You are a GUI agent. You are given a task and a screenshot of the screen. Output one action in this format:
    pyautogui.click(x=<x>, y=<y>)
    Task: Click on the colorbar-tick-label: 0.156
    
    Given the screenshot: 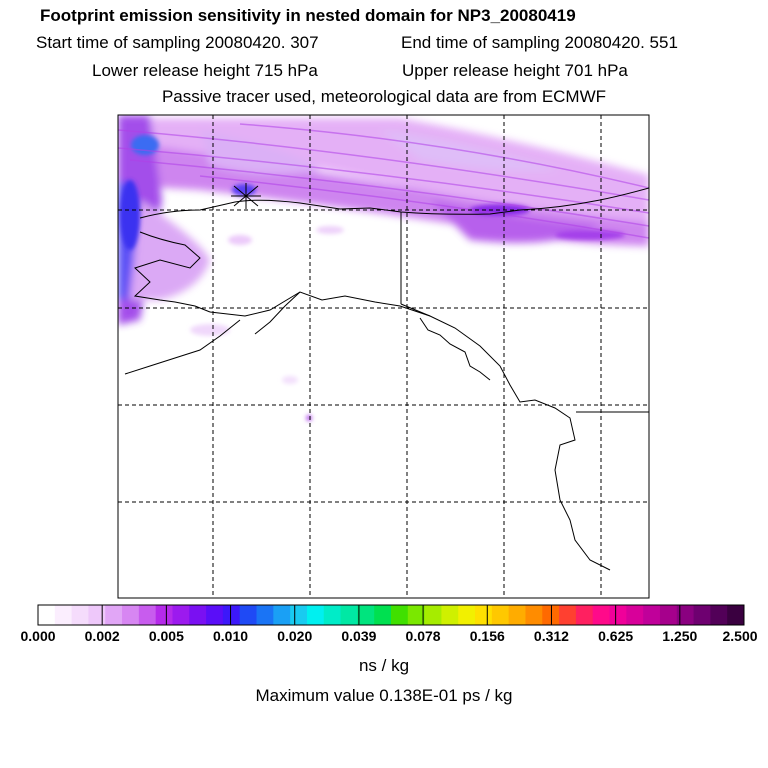 What is the action you would take?
    pyautogui.click(x=487, y=636)
    